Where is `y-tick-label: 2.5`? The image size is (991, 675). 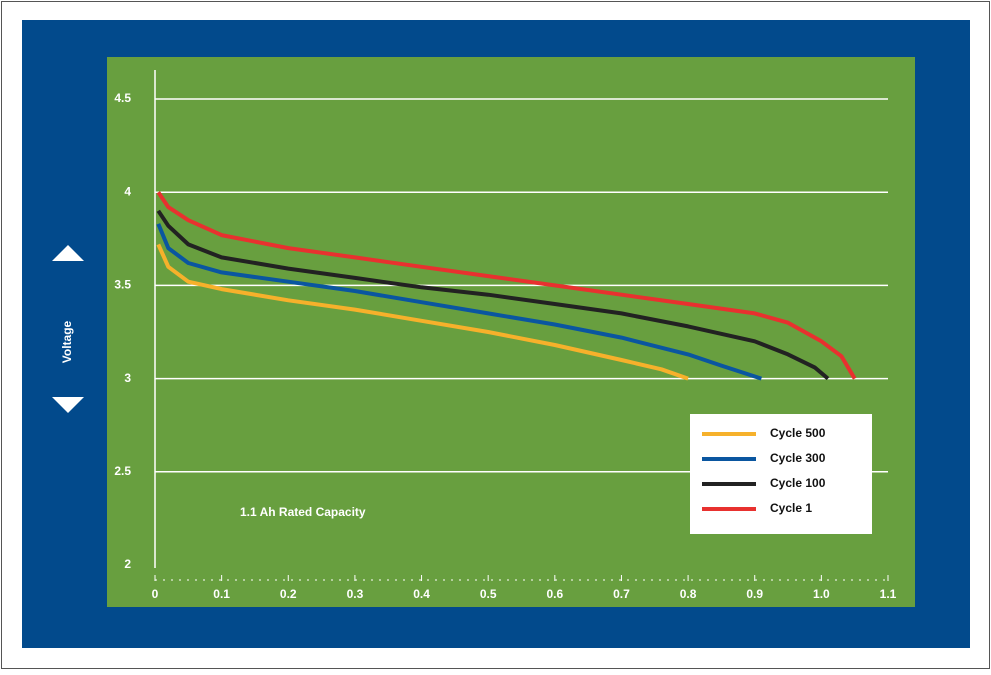
y-tick-label: 2.5 is located at coordinates (122, 471).